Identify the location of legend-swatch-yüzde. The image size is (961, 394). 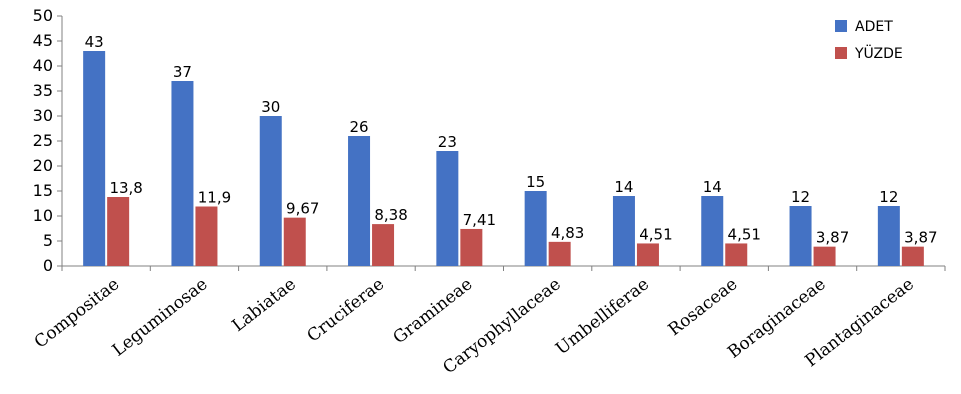
(841, 53).